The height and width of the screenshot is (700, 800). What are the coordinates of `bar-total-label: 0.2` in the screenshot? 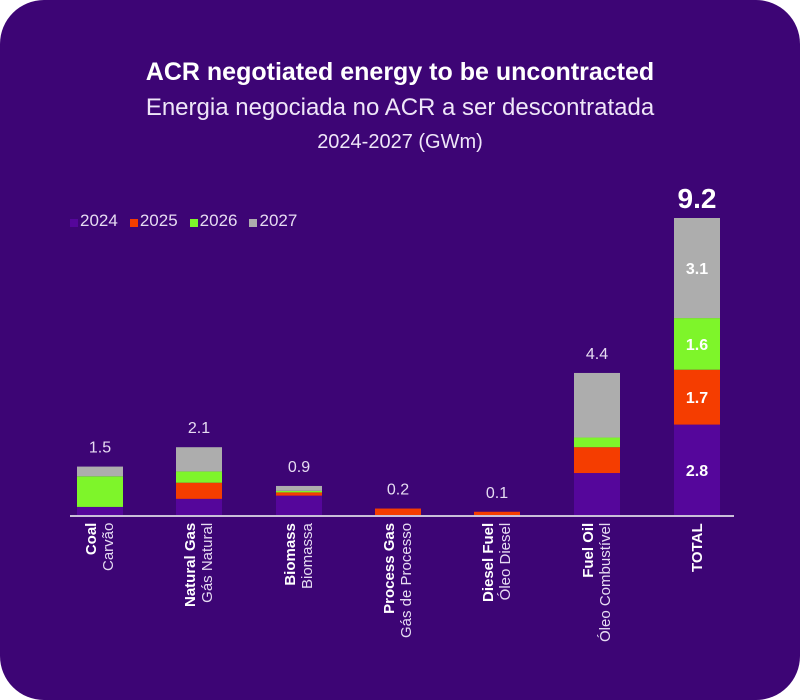 It's located at (398, 490).